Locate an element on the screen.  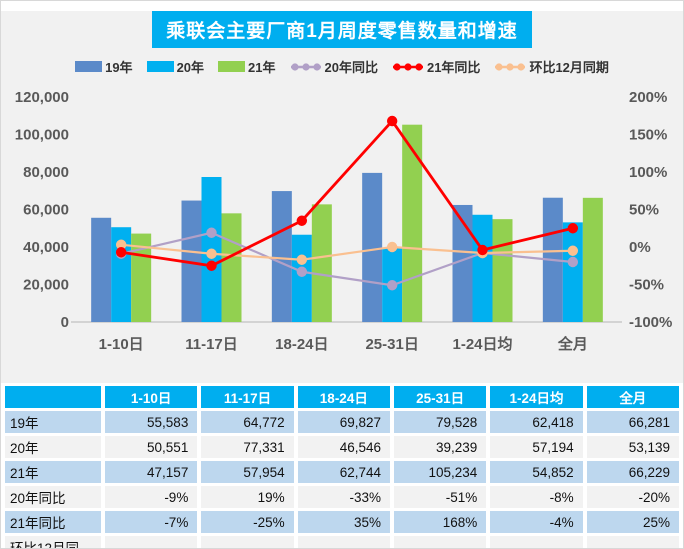
table-cell: 105,234 is located at coordinates (440, 472).